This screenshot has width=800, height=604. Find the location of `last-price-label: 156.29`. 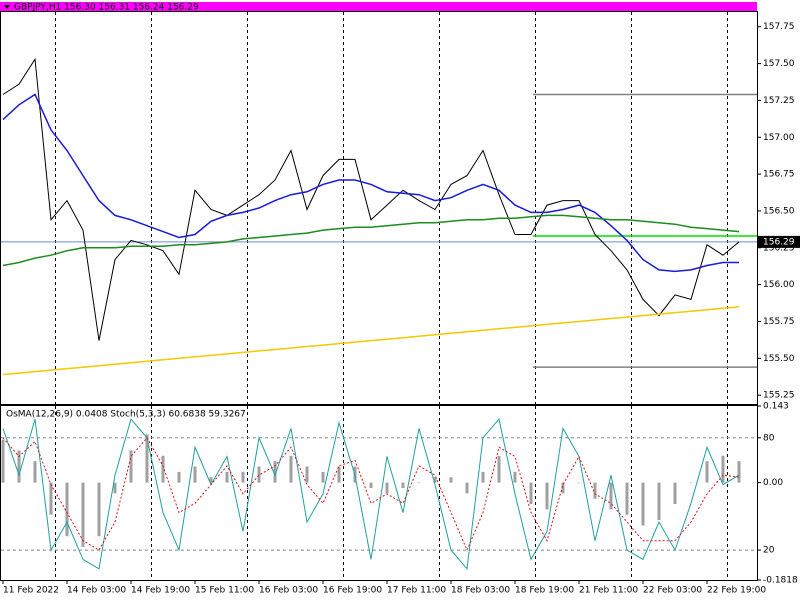

last-price-label: 156.29 is located at coordinates (779, 242).